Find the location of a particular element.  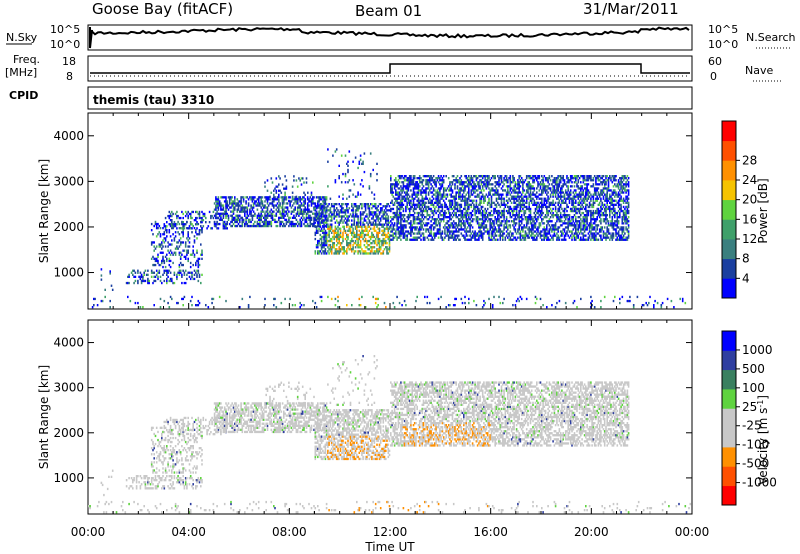

freq-panel: Freq. [MHz] 18 8 60 0 Nave is located at coordinates (393, 68).